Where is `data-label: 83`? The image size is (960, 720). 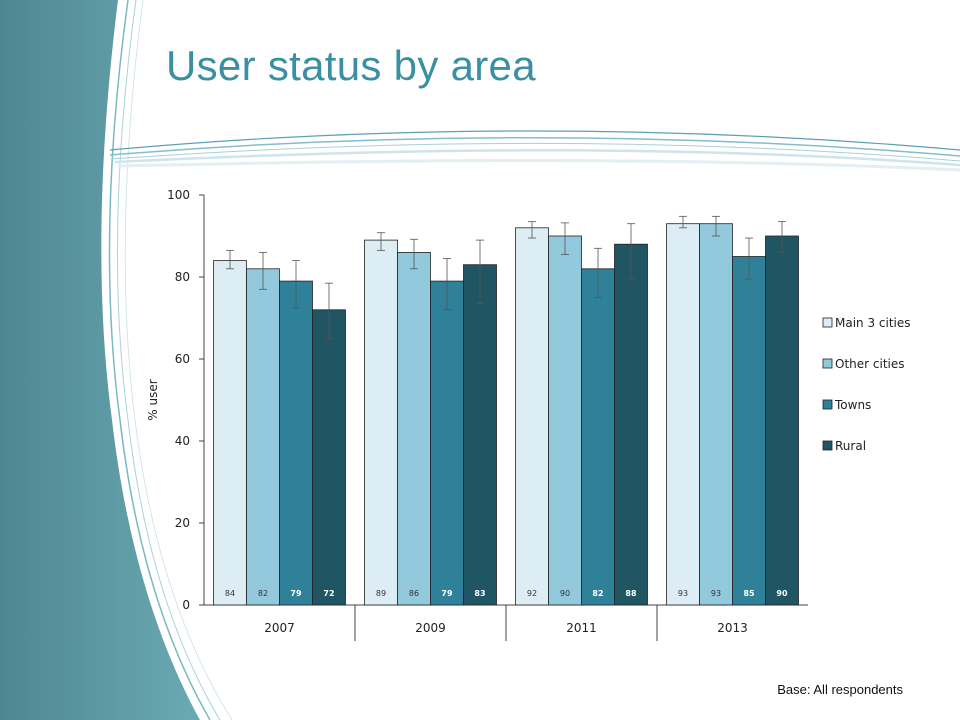
data-label: 83 is located at coordinates (479, 593).